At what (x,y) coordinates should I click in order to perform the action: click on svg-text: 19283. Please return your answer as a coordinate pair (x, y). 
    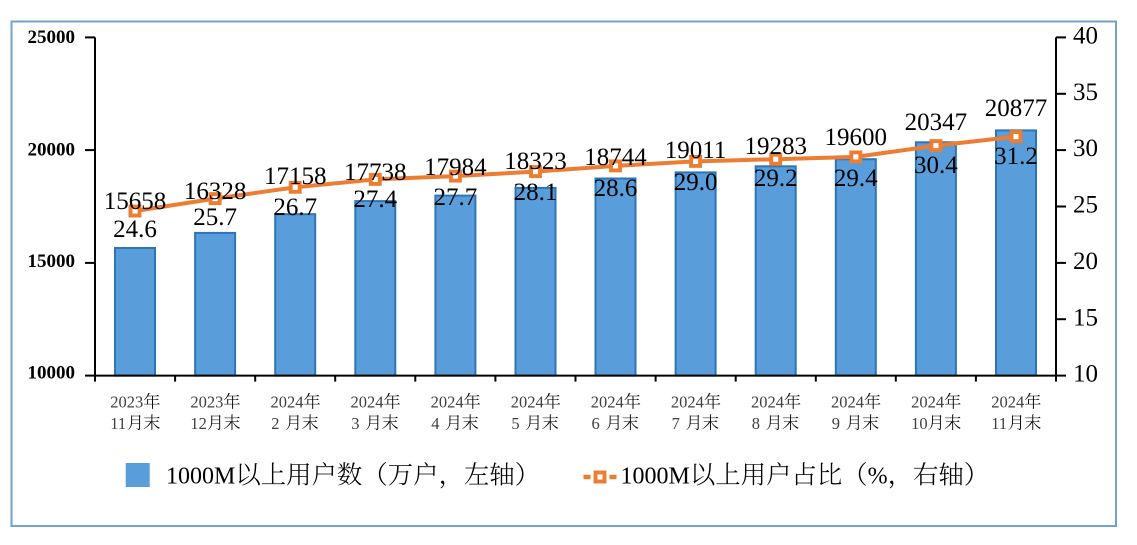
    Looking at the image, I should click on (775, 146).